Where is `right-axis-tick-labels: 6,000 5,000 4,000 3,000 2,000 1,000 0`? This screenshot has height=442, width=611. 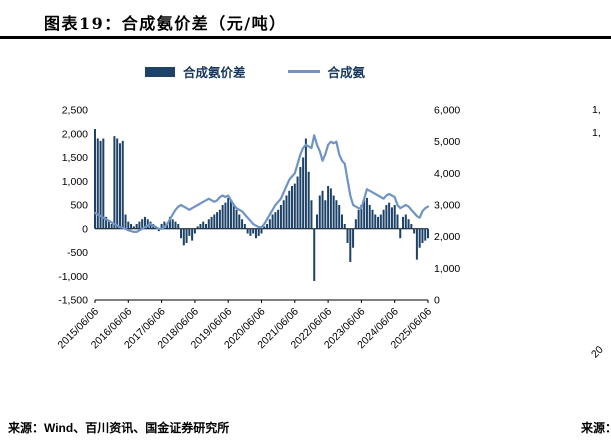 right-axis-tick-labels: 6,000 5,000 4,000 3,000 2,000 1,000 0 is located at coordinates (447, 206).